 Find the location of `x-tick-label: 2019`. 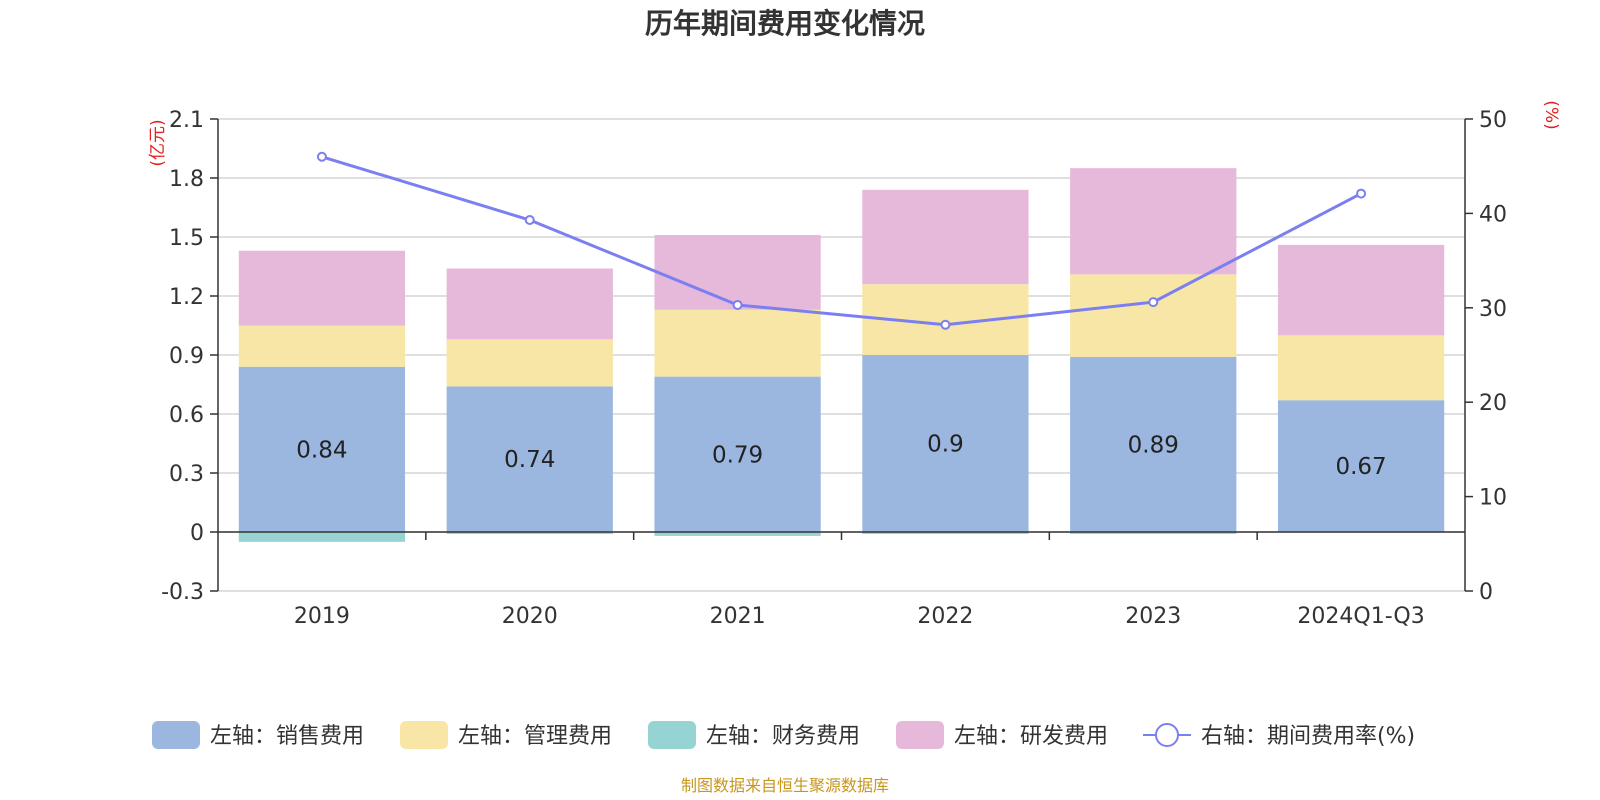

x-tick-label: 2019 is located at coordinates (322, 616).